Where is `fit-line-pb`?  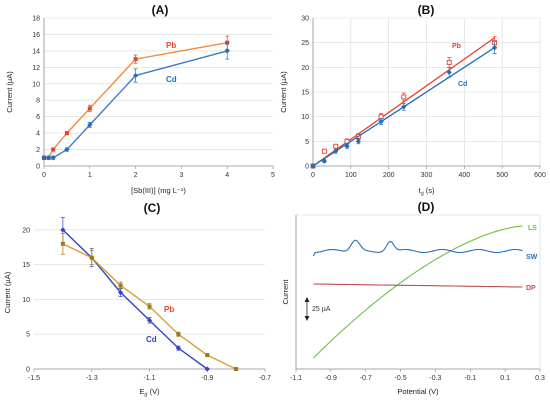
fit-line-pb is located at coordinates (403, 102).